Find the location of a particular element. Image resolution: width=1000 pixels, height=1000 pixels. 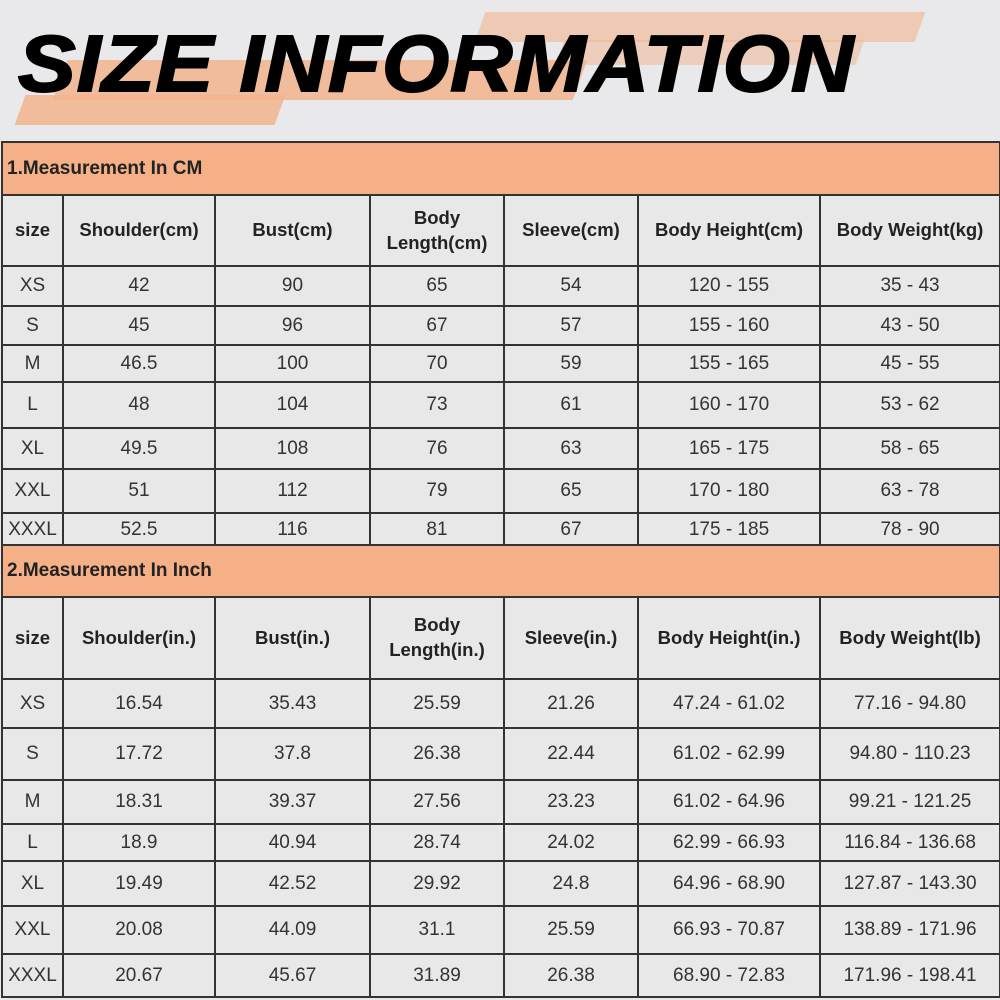

column-header: Body Height(cm) is located at coordinates (729, 230).